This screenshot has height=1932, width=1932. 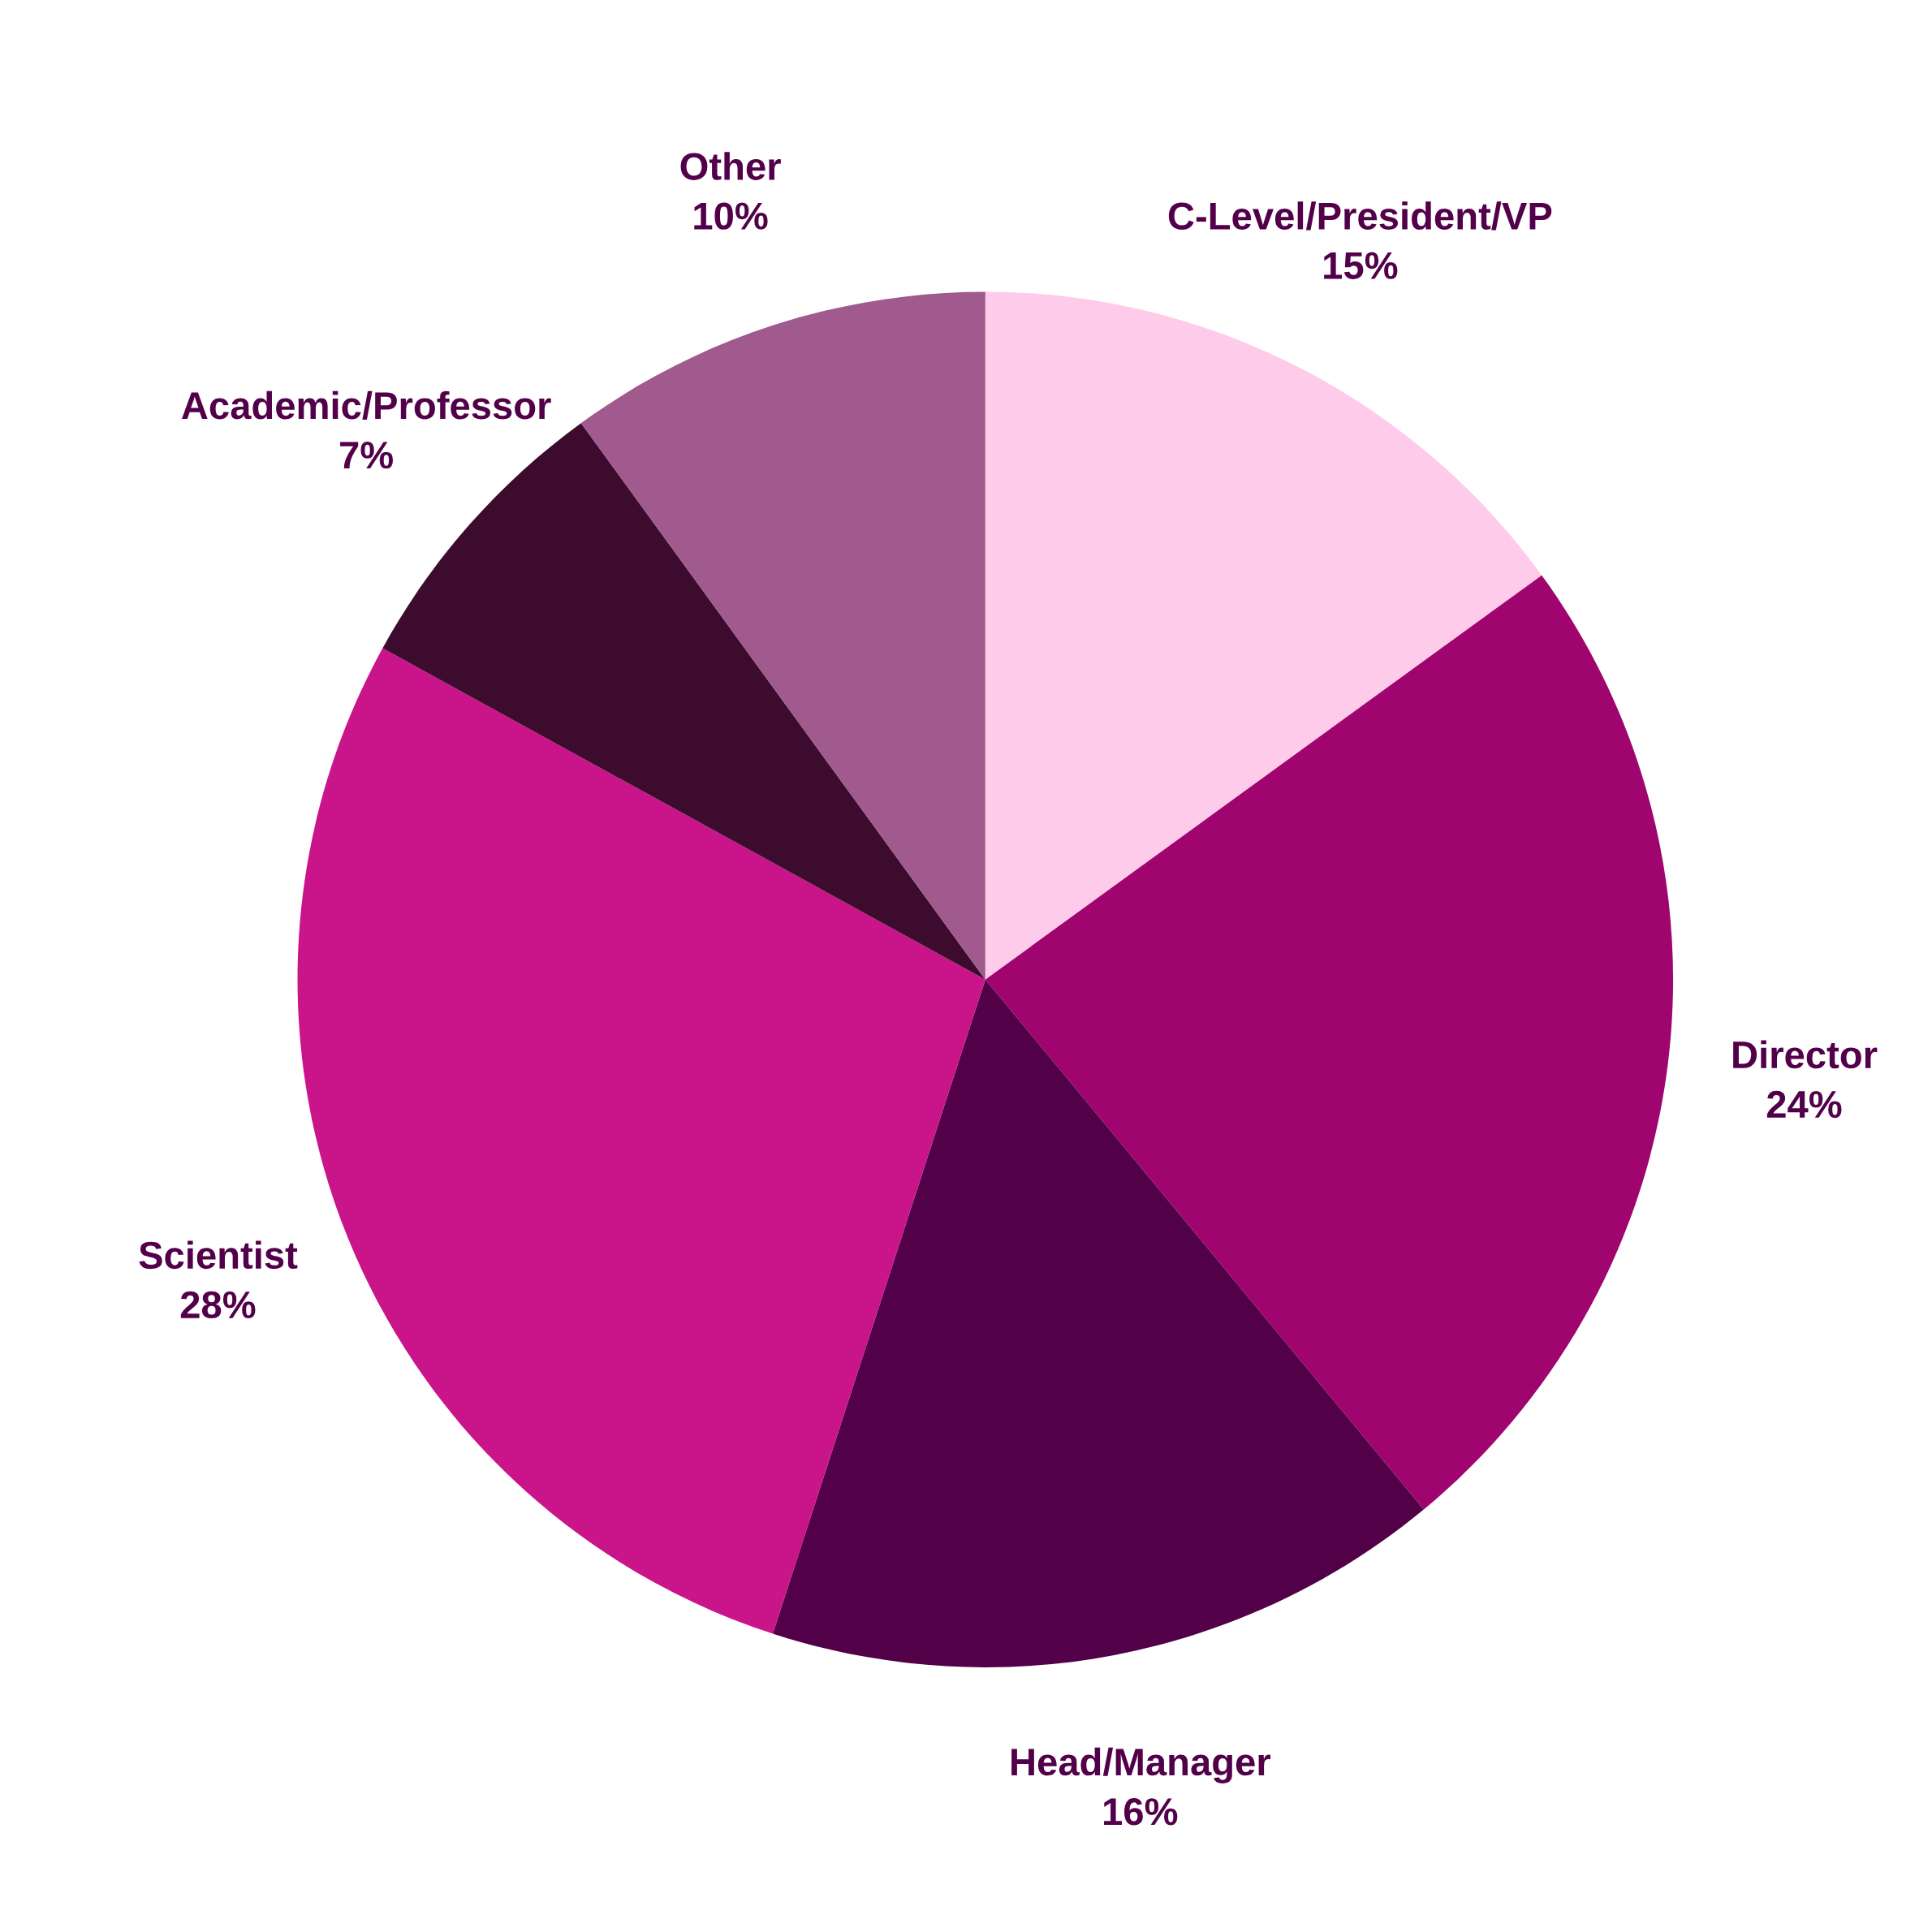 I want to click on slice-label: Scientist, so click(x=218, y=1255).